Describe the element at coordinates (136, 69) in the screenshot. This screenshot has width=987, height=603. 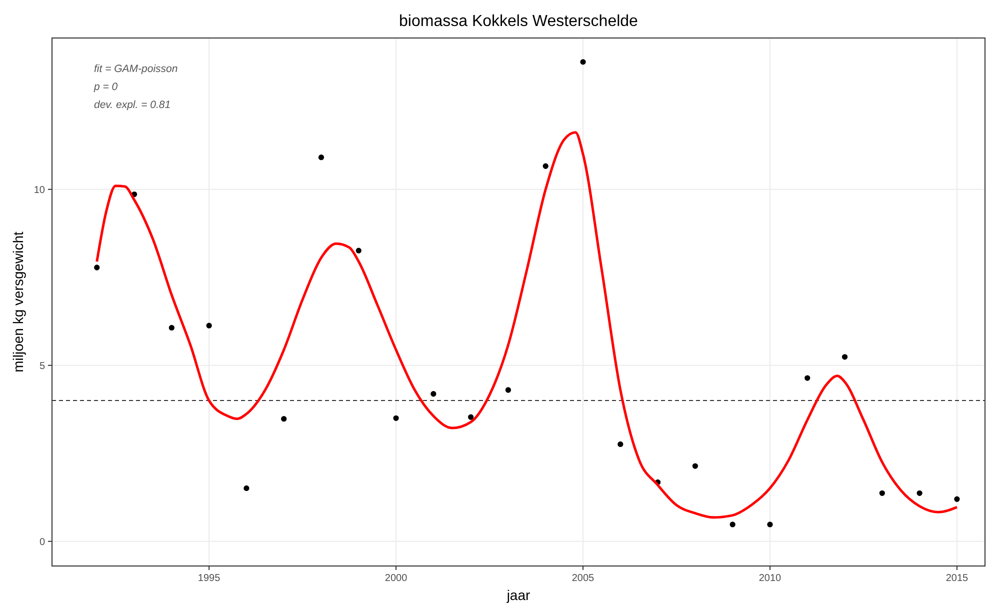
I see `annotation: fit = GAM-poisson` at that location.